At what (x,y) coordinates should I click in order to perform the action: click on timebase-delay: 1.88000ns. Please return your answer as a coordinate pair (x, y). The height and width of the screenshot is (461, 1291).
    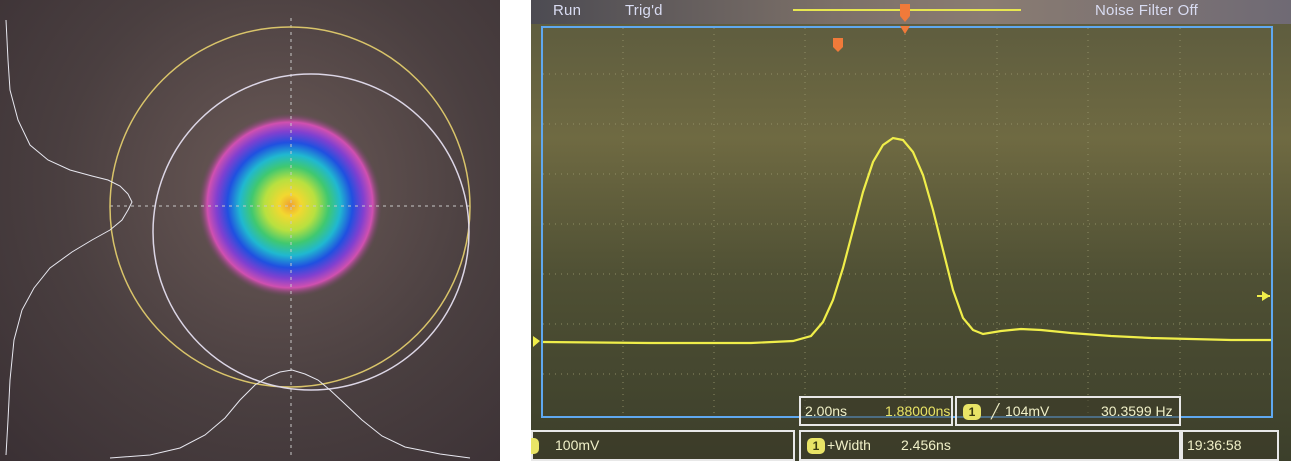
    Looking at the image, I should click on (918, 411).